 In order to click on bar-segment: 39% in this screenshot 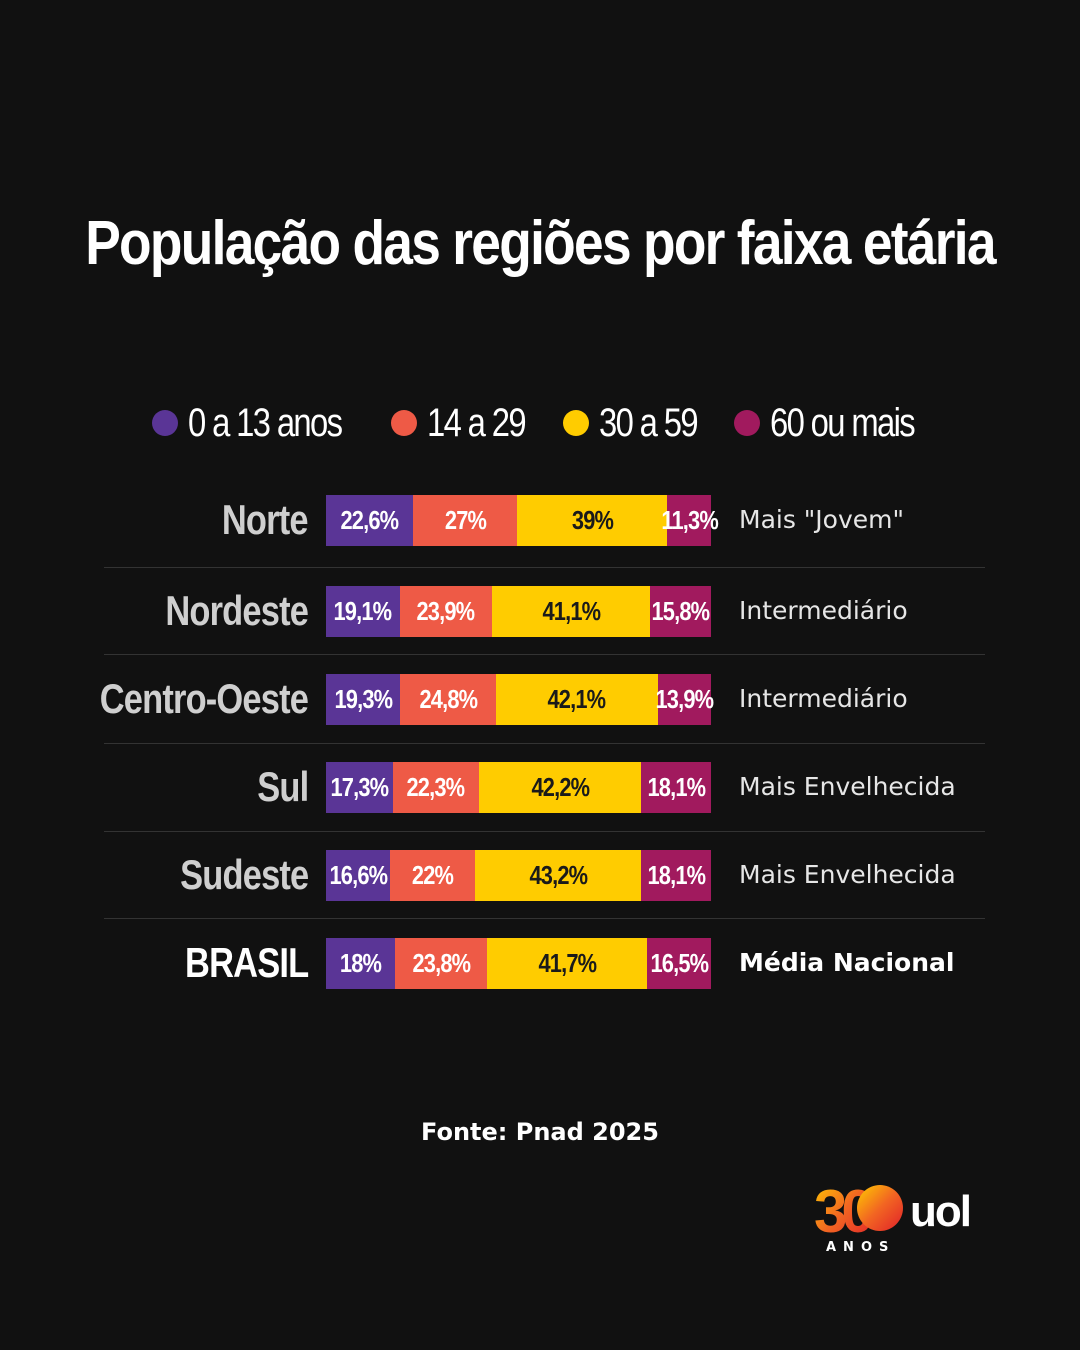, I will do `click(592, 520)`.